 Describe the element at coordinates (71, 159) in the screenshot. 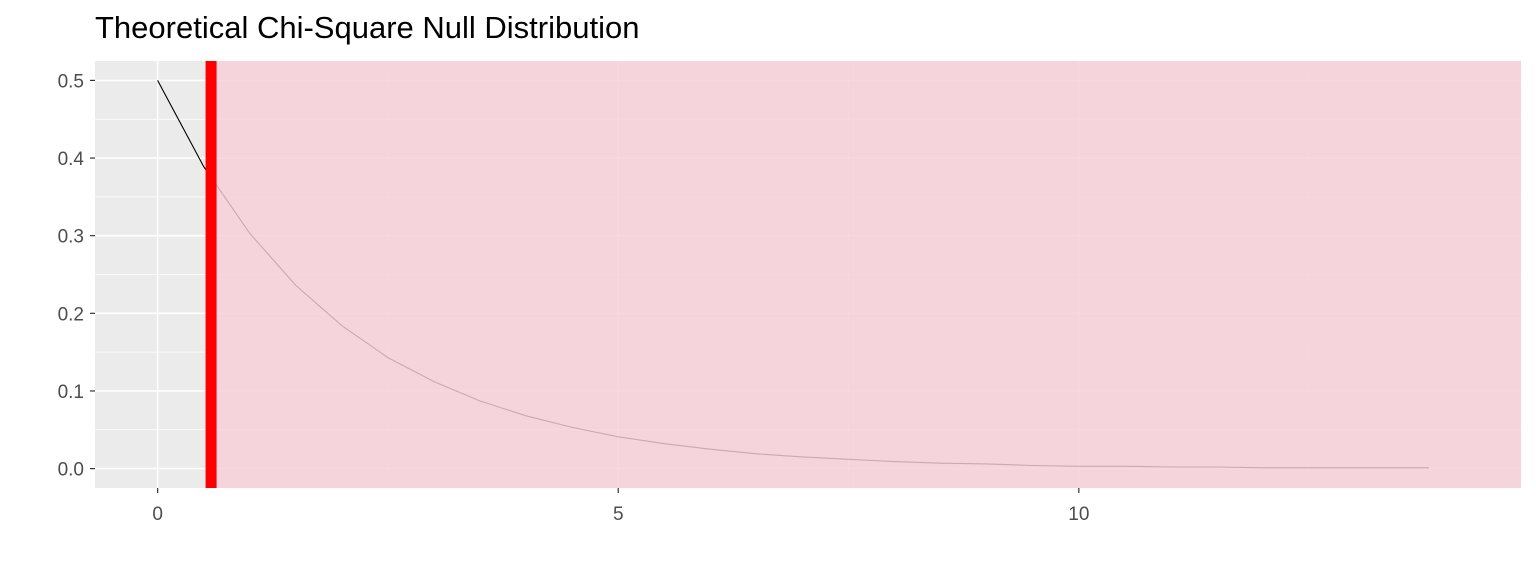

I see `y-tick-label: 0.4` at that location.